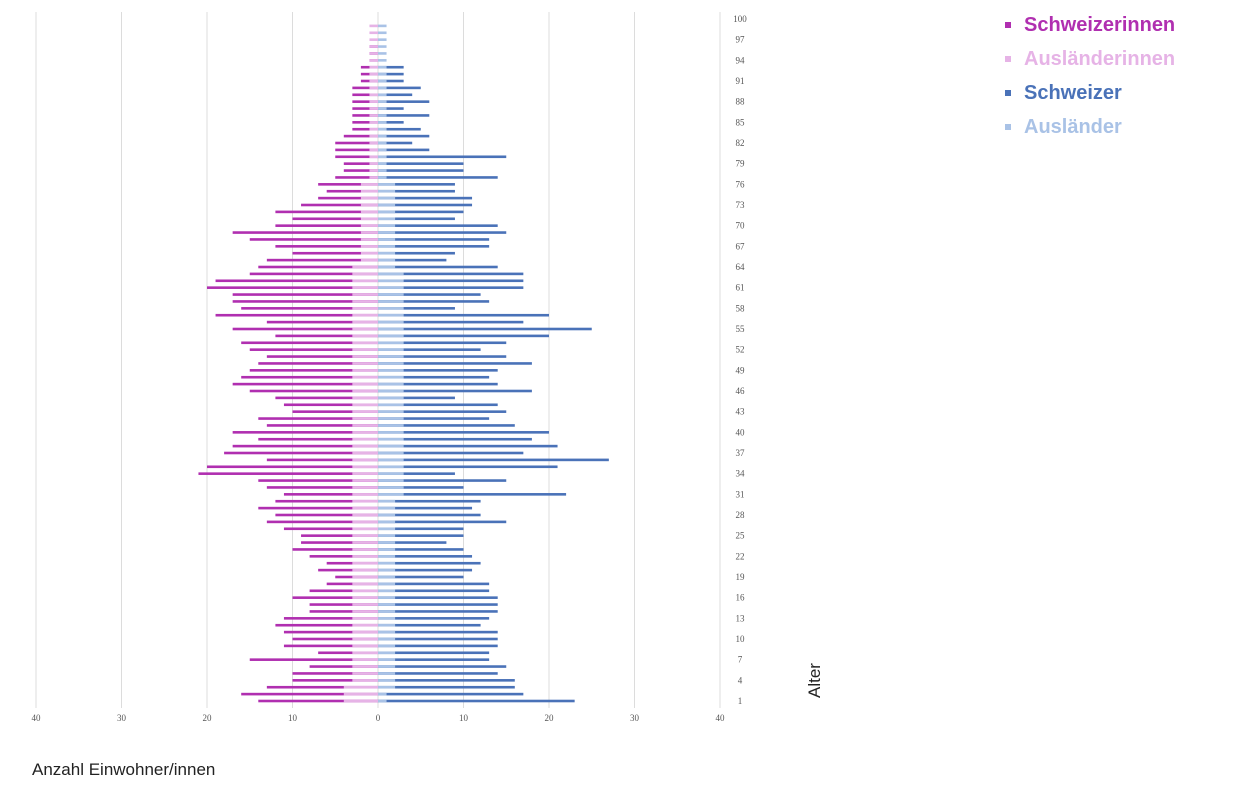 The image size is (1240, 785). Describe the element at coordinates (464, 718) in the screenshot. I see `x-tick-label: 10` at that location.